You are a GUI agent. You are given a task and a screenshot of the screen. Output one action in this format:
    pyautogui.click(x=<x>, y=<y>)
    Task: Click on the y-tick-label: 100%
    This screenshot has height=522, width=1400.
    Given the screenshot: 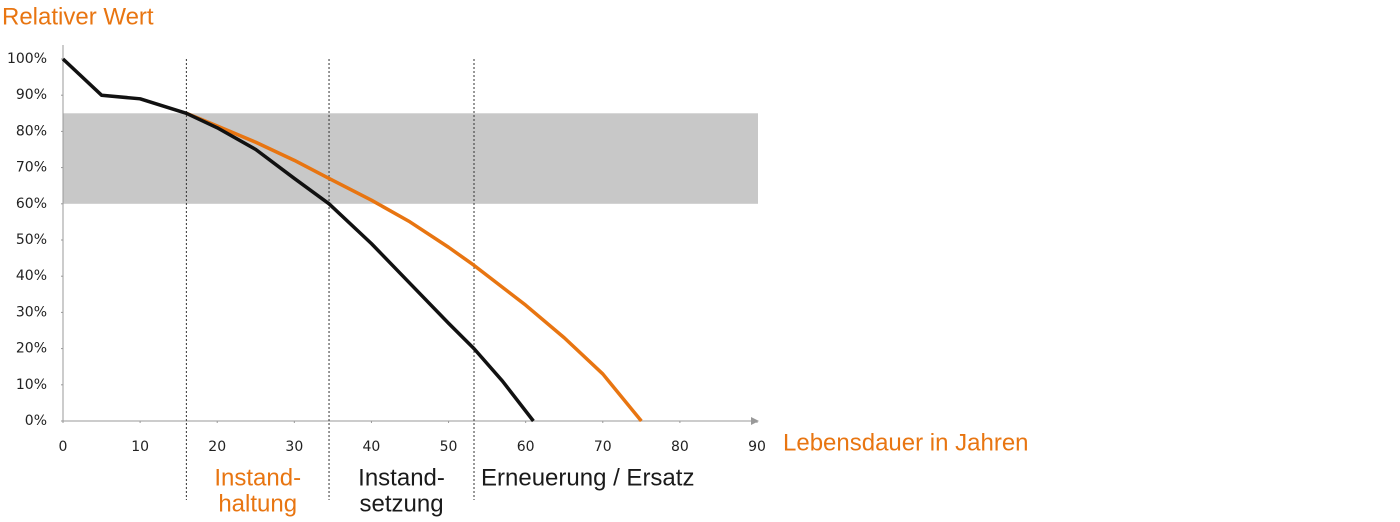 What is the action you would take?
    pyautogui.click(x=27, y=59)
    